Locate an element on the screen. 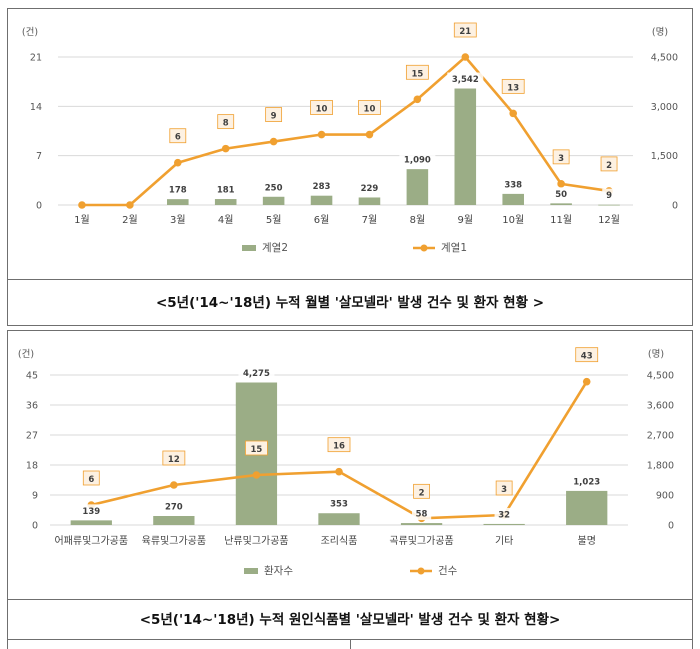  bar-data-label-text: 181 is located at coordinates (226, 191).